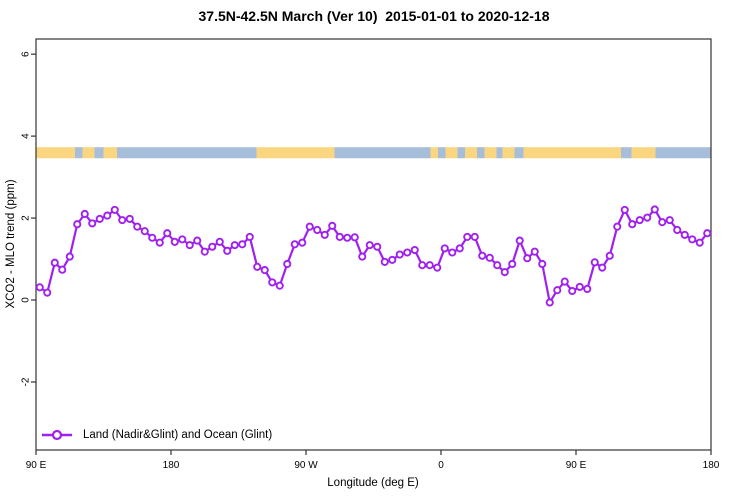 This screenshot has height=500, width=750. Describe the element at coordinates (26, 300) in the screenshot. I see `y-tick-label: 0` at that location.